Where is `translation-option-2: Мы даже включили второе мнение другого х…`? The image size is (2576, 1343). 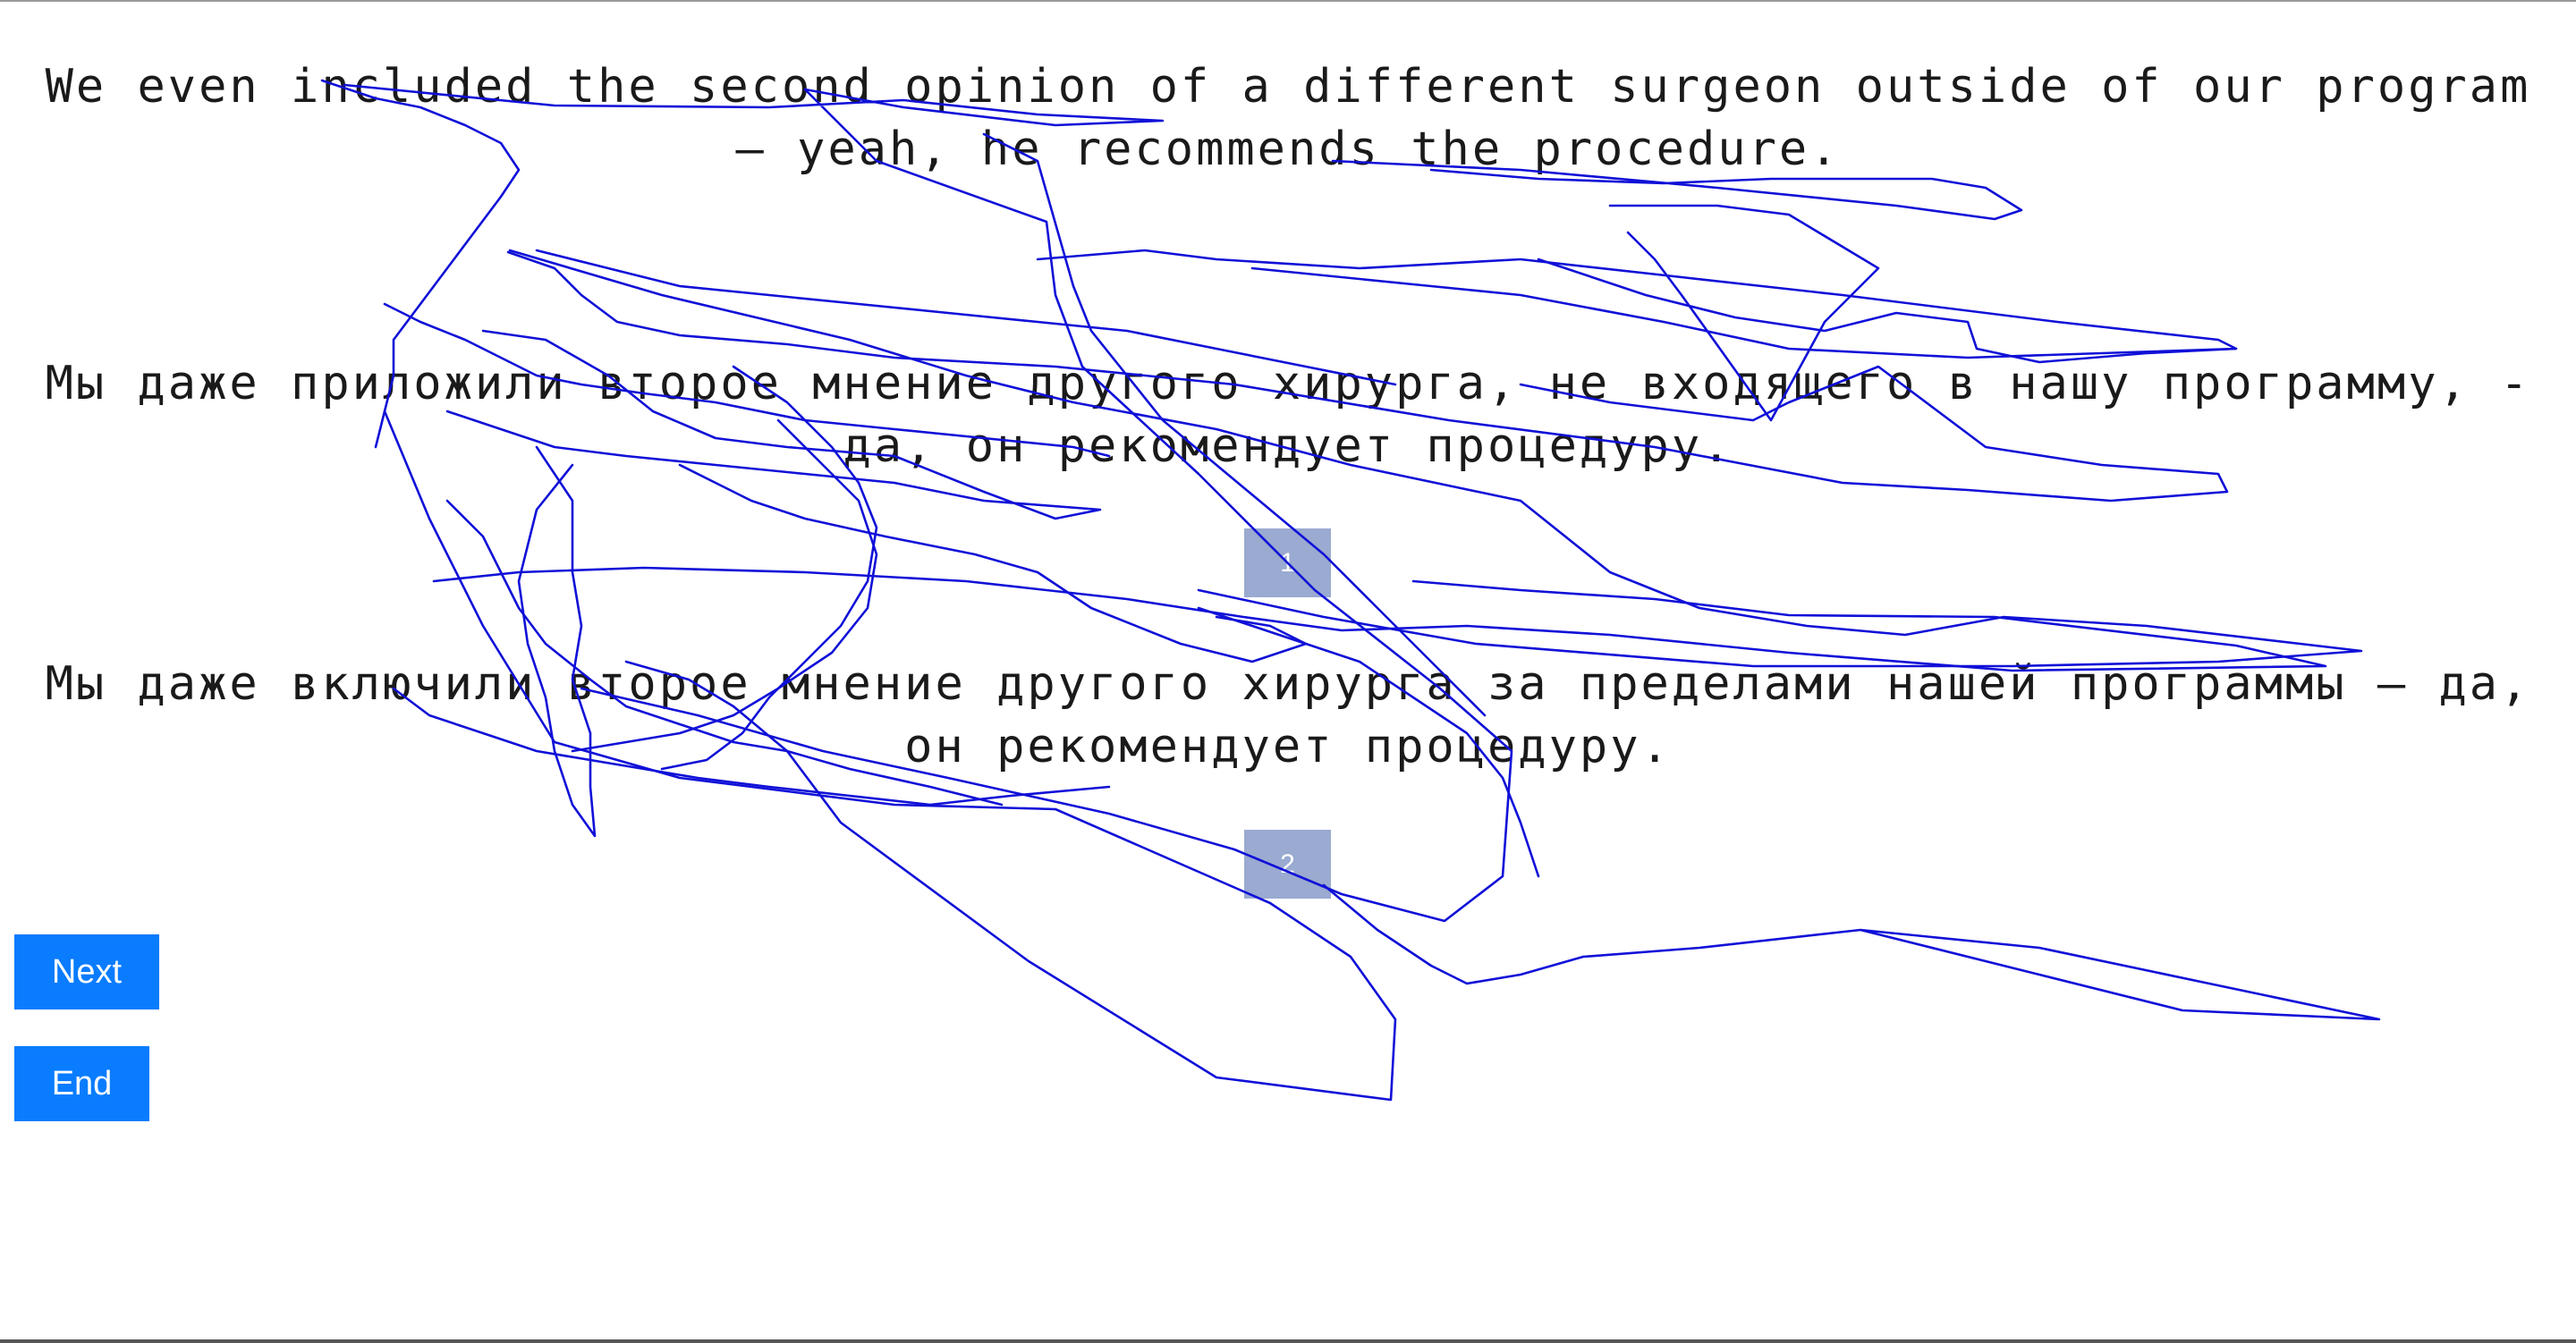 translation-option-2: Мы даже включили второе мнение другого х… is located at coordinates (1288, 715).